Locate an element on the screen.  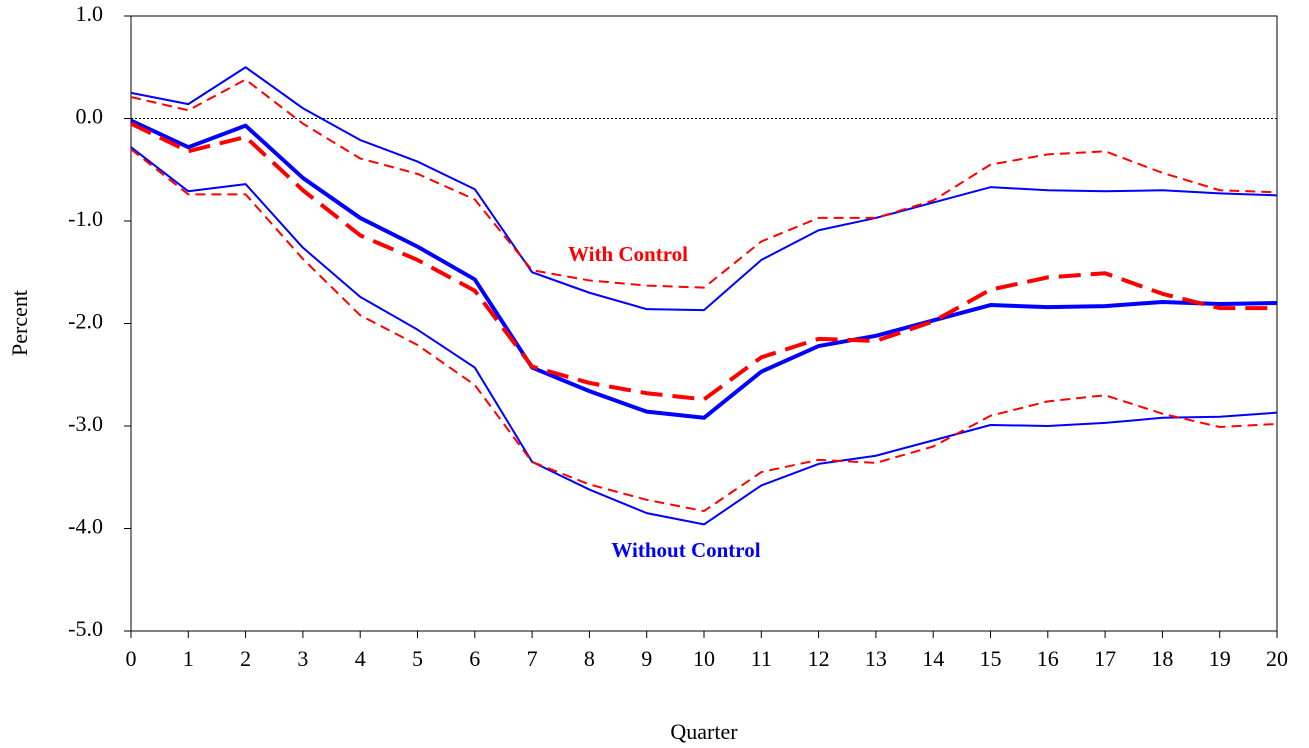
y-axis-label: Percent is located at coordinates (19, 323).